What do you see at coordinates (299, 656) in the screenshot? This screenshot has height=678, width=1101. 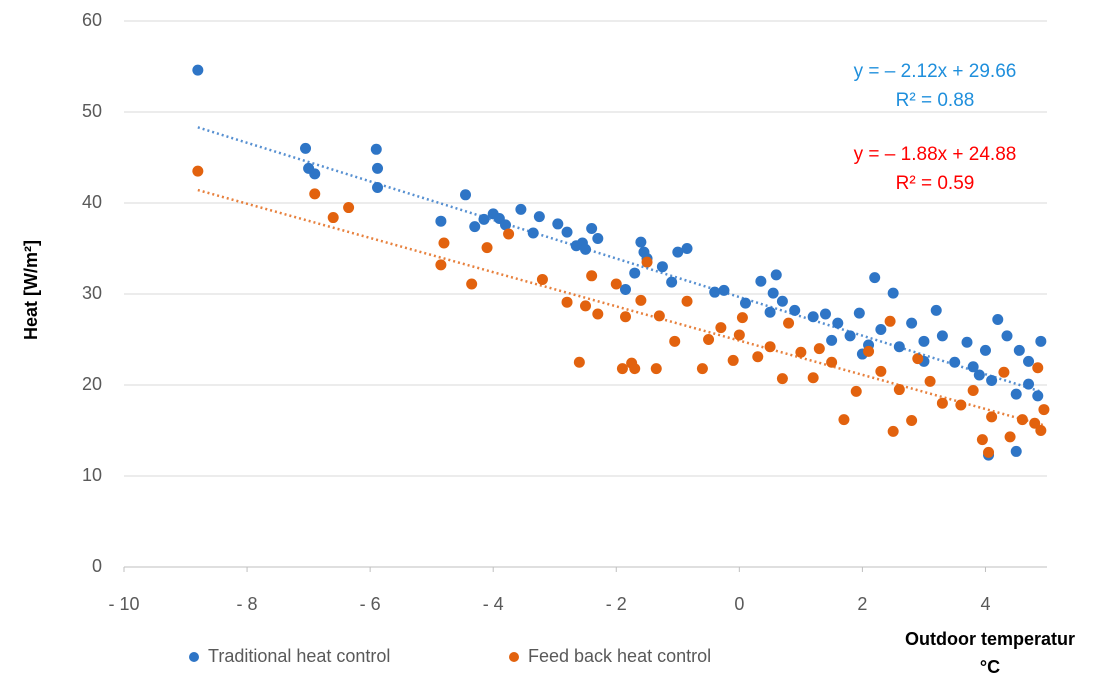 I see `legend-label: Traditional heat control` at bounding box center [299, 656].